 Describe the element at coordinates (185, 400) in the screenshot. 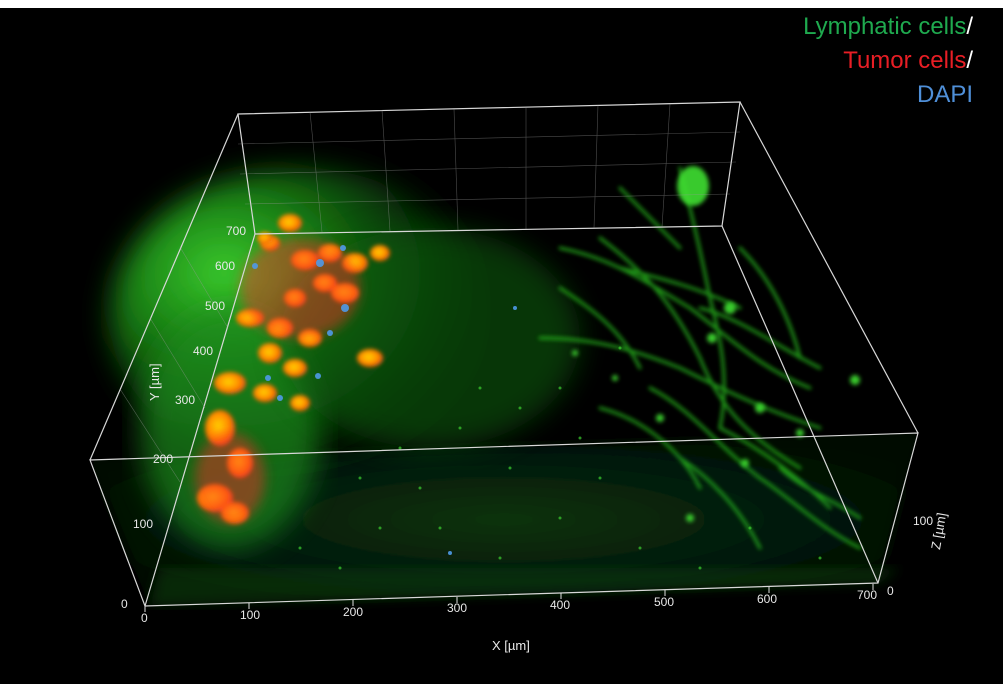

I see `y-tick-label: 300` at that location.